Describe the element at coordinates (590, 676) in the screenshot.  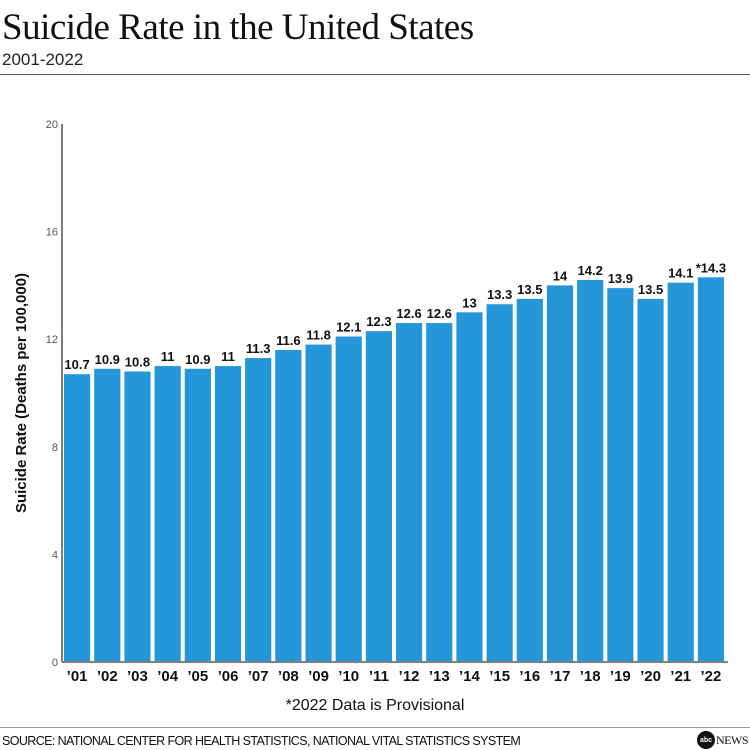
I see `x-tick-label: ’18` at that location.